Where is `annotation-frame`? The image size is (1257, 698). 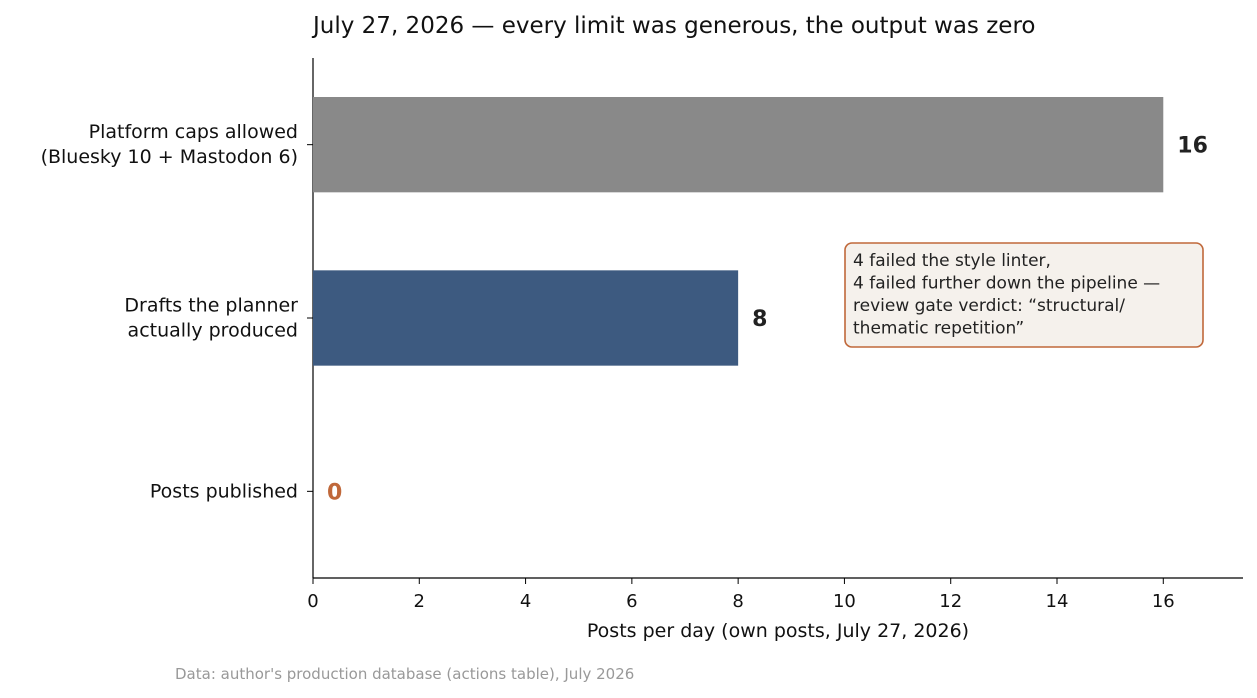
annotation-frame is located at coordinates (1024, 295).